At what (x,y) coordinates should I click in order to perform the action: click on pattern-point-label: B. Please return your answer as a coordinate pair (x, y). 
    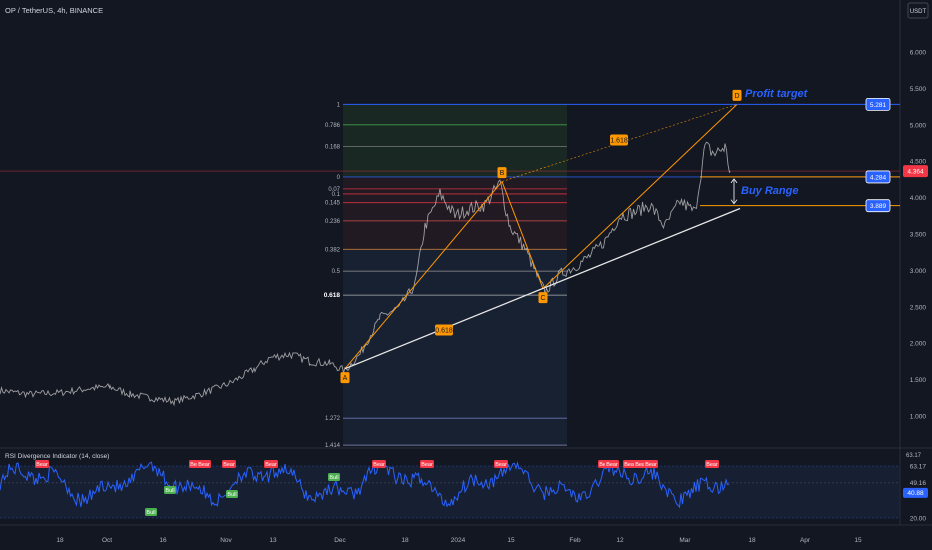
    Looking at the image, I should click on (502, 173).